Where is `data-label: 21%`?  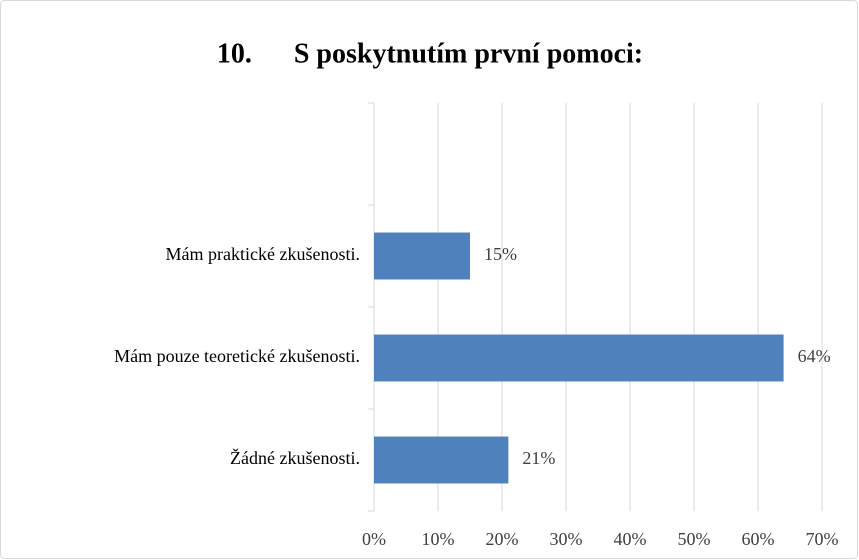
data-label: 21% is located at coordinates (538, 458).